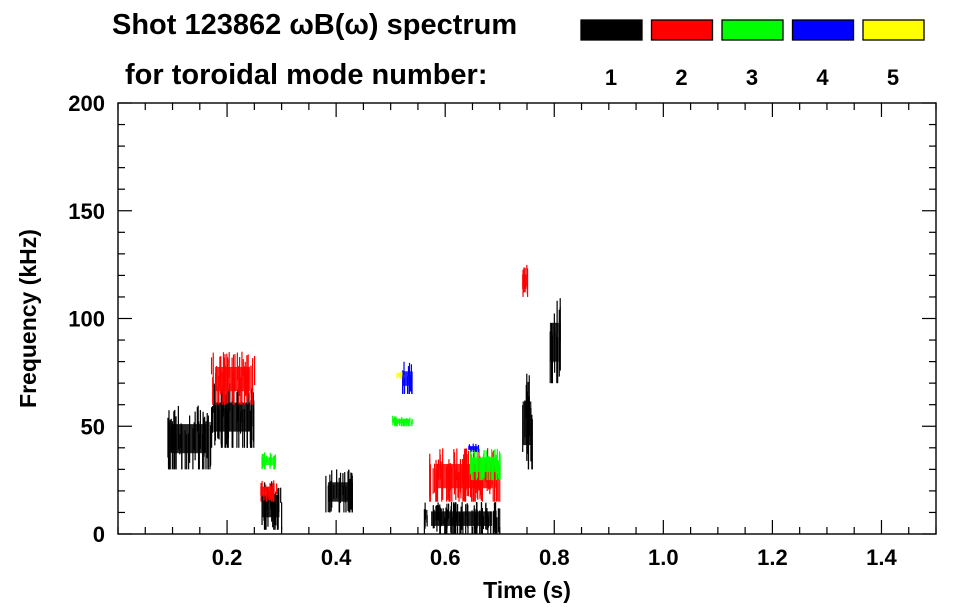  What do you see at coordinates (314, 25) in the screenshot?
I see `chart-title: Shot 123862 ωB(ω) spectrum` at bounding box center [314, 25].